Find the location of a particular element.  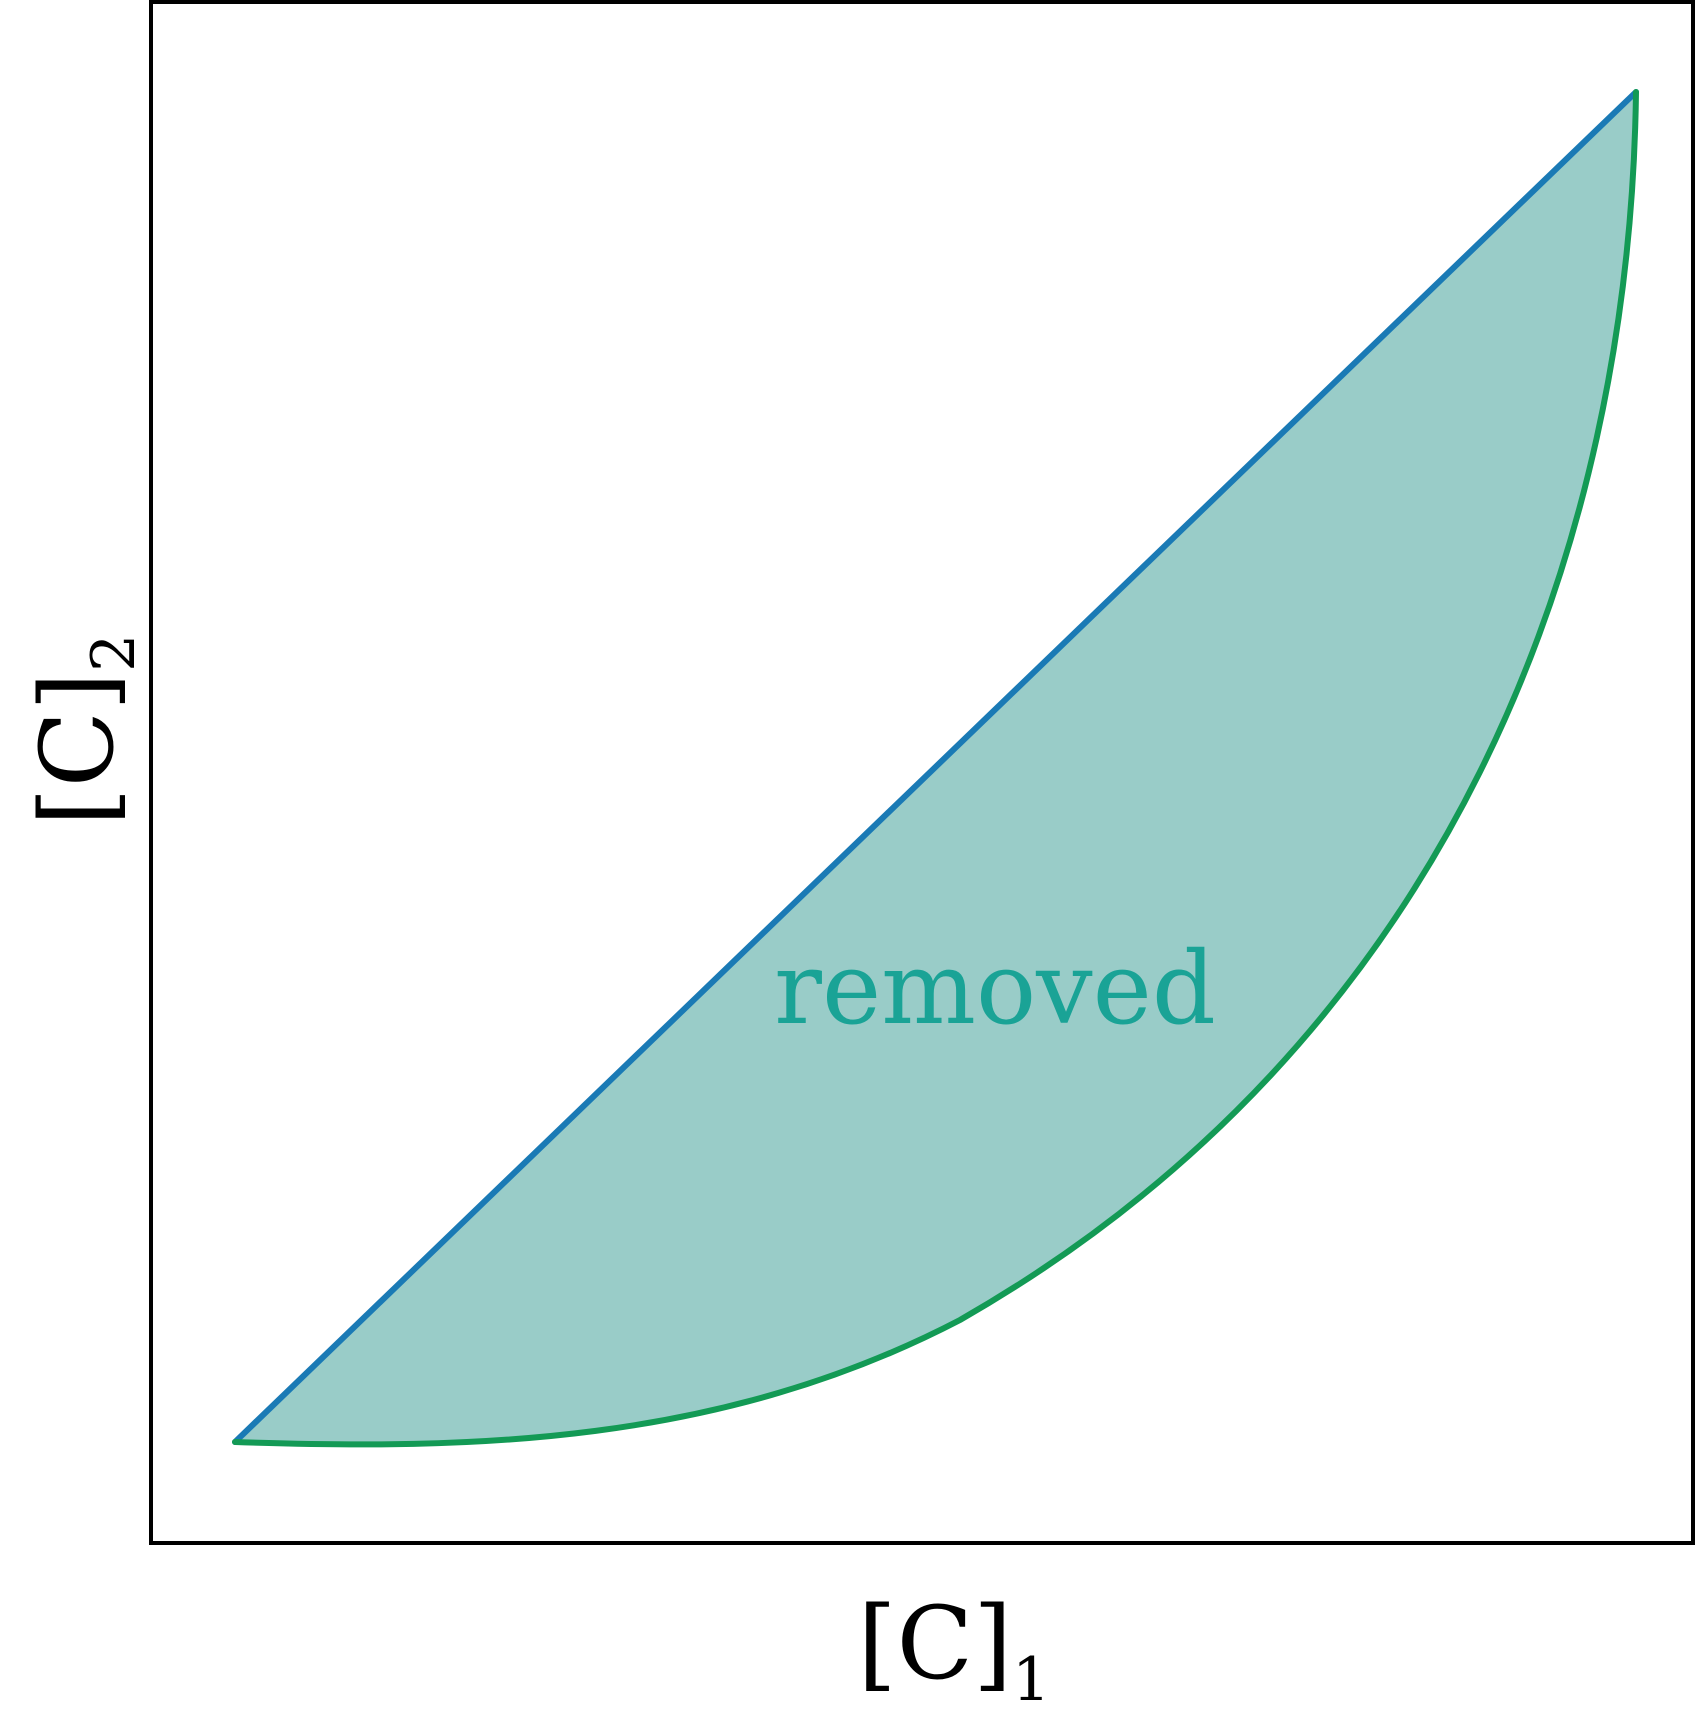

x-axis-label-base: [C] is located at coordinates (935, 1643).